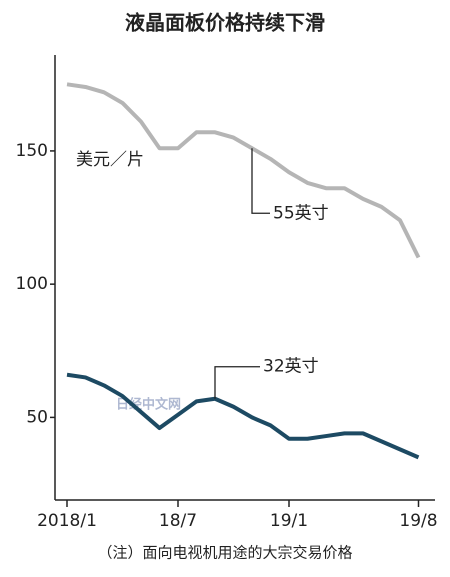 The height and width of the screenshot is (577, 450). What do you see at coordinates (225, 23) in the screenshot?
I see `chart-title: 液晶面板价格持续下滑` at bounding box center [225, 23].